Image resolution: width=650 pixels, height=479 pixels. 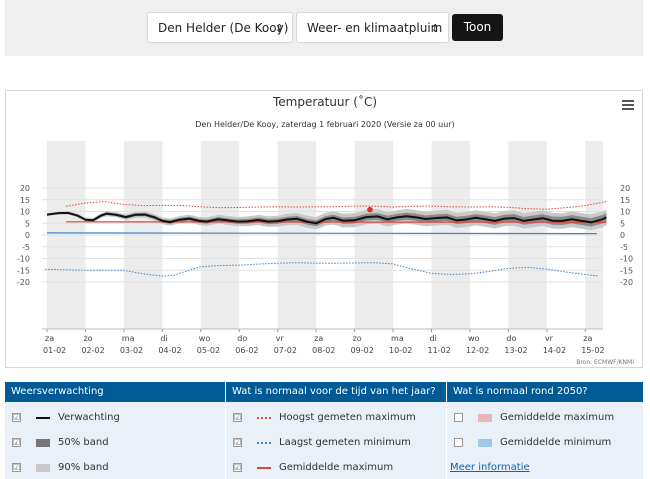 I want to click on legend-label: Hoogst gemeten maximum, so click(x=347, y=417).